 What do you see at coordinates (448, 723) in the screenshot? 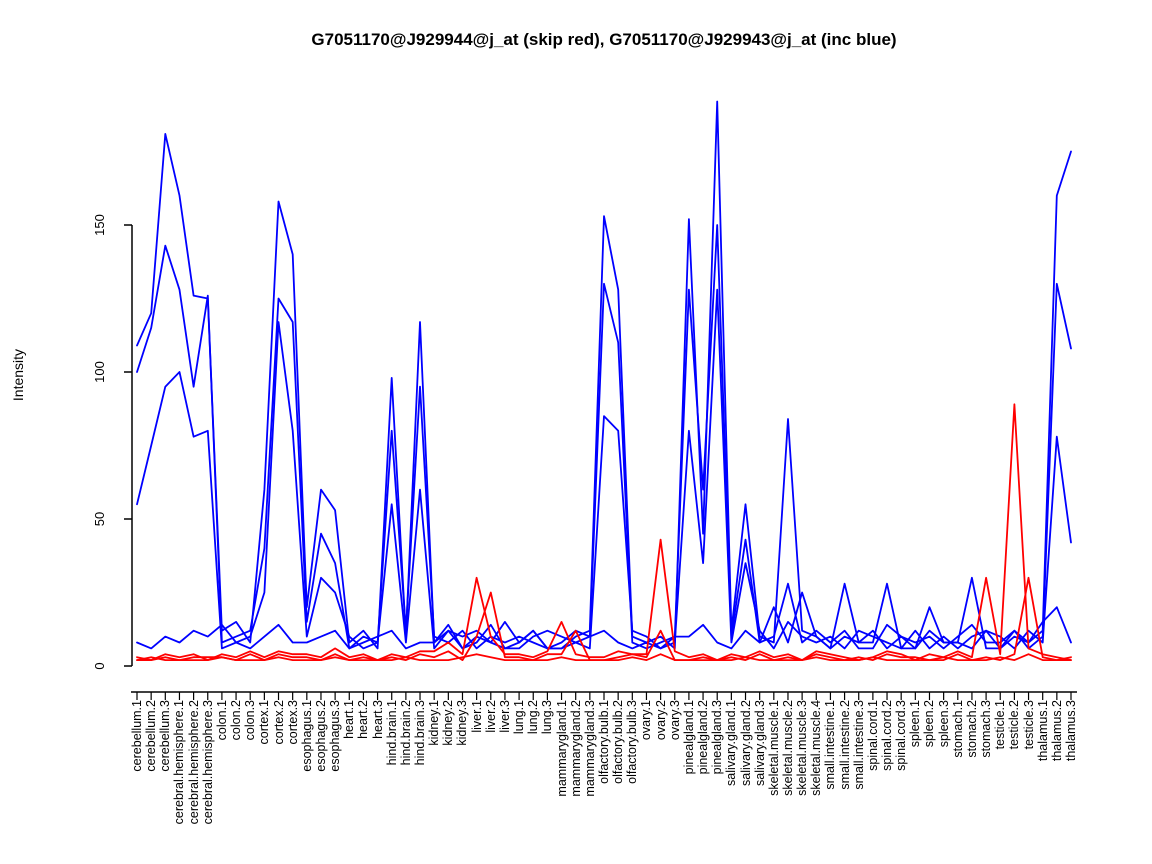
I see `x-tick-label: kidney.2` at bounding box center [448, 723].